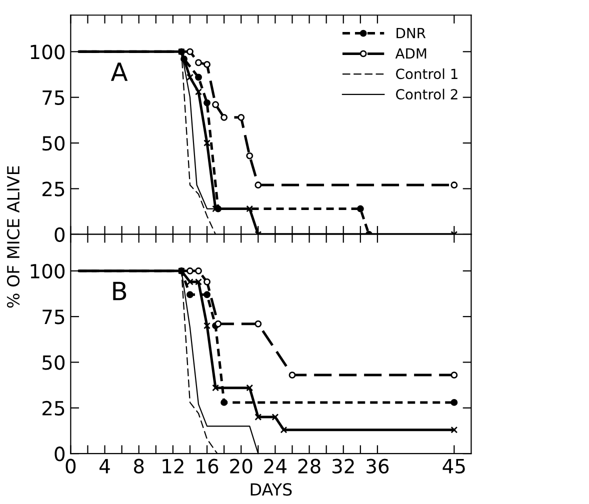 Image resolution: width=589 pixels, height=504 pixels. What do you see at coordinates (271, 489) in the screenshot?
I see `x-axis-title: DAYS` at bounding box center [271, 489].